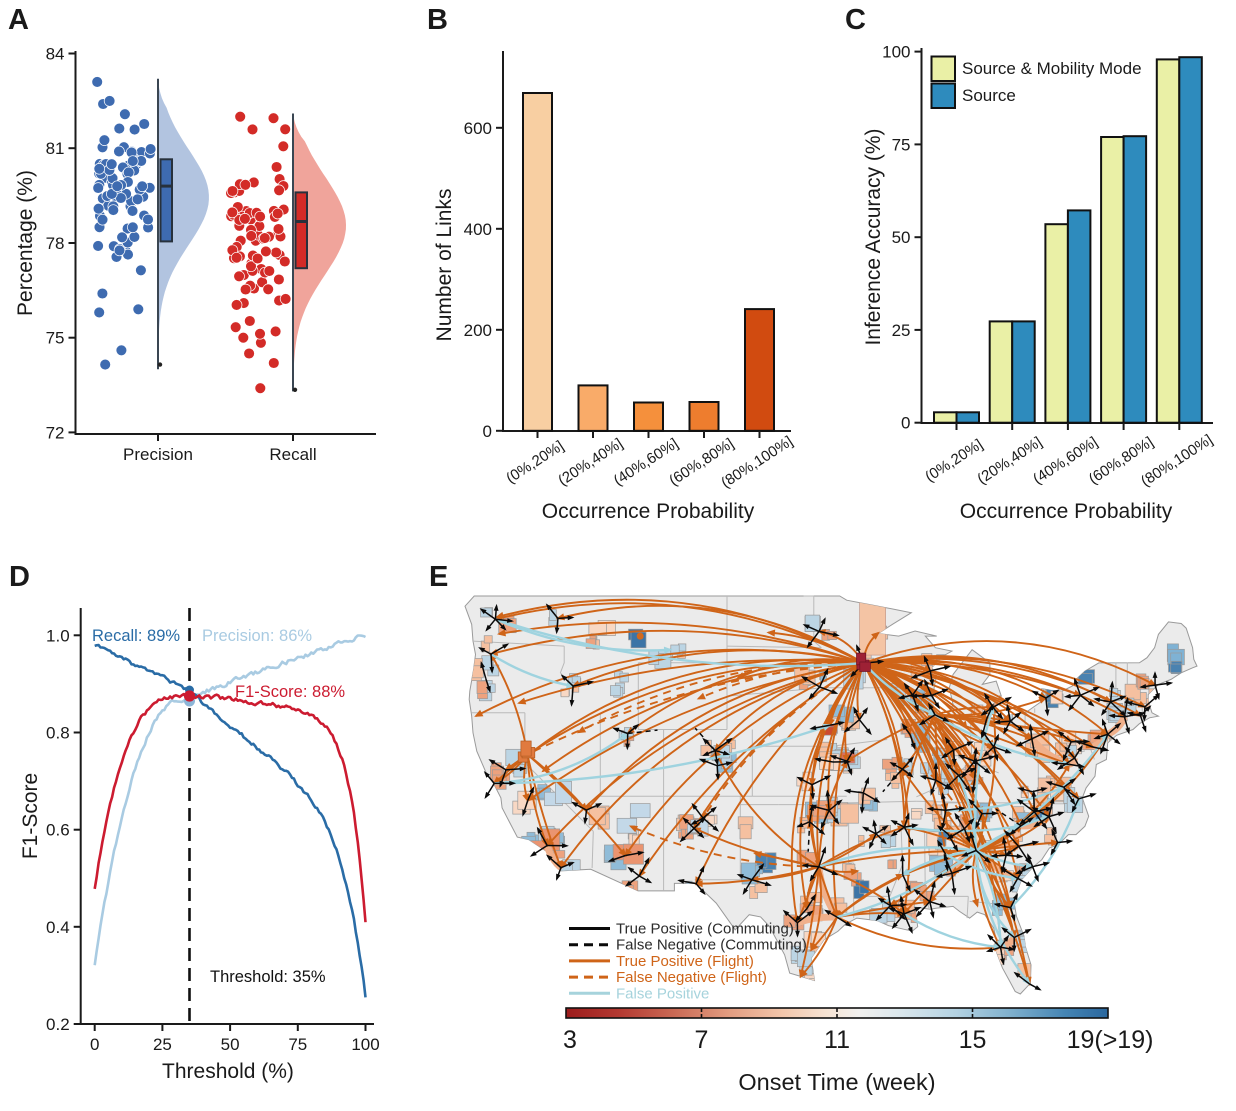 The height and width of the screenshot is (1111, 1236). Describe the element at coordinates (58, 1024) in the screenshot. I see `svg-text: 0.2` at that location.